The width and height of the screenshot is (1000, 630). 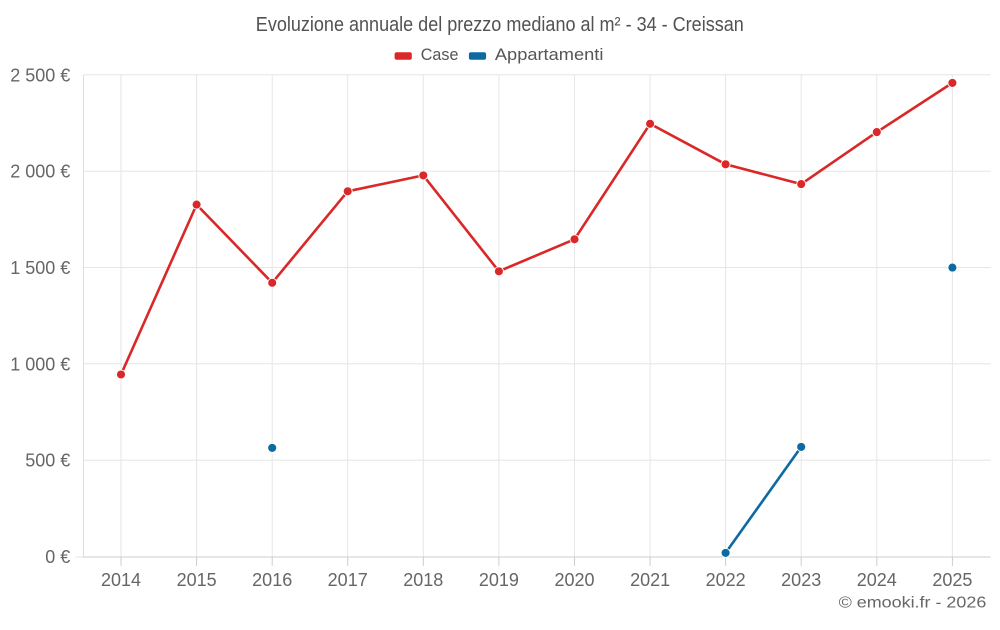 What do you see at coordinates (40, 364) in the screenshot?
I see `svg-text: 1 000 €` at bounding box center [40, 364].